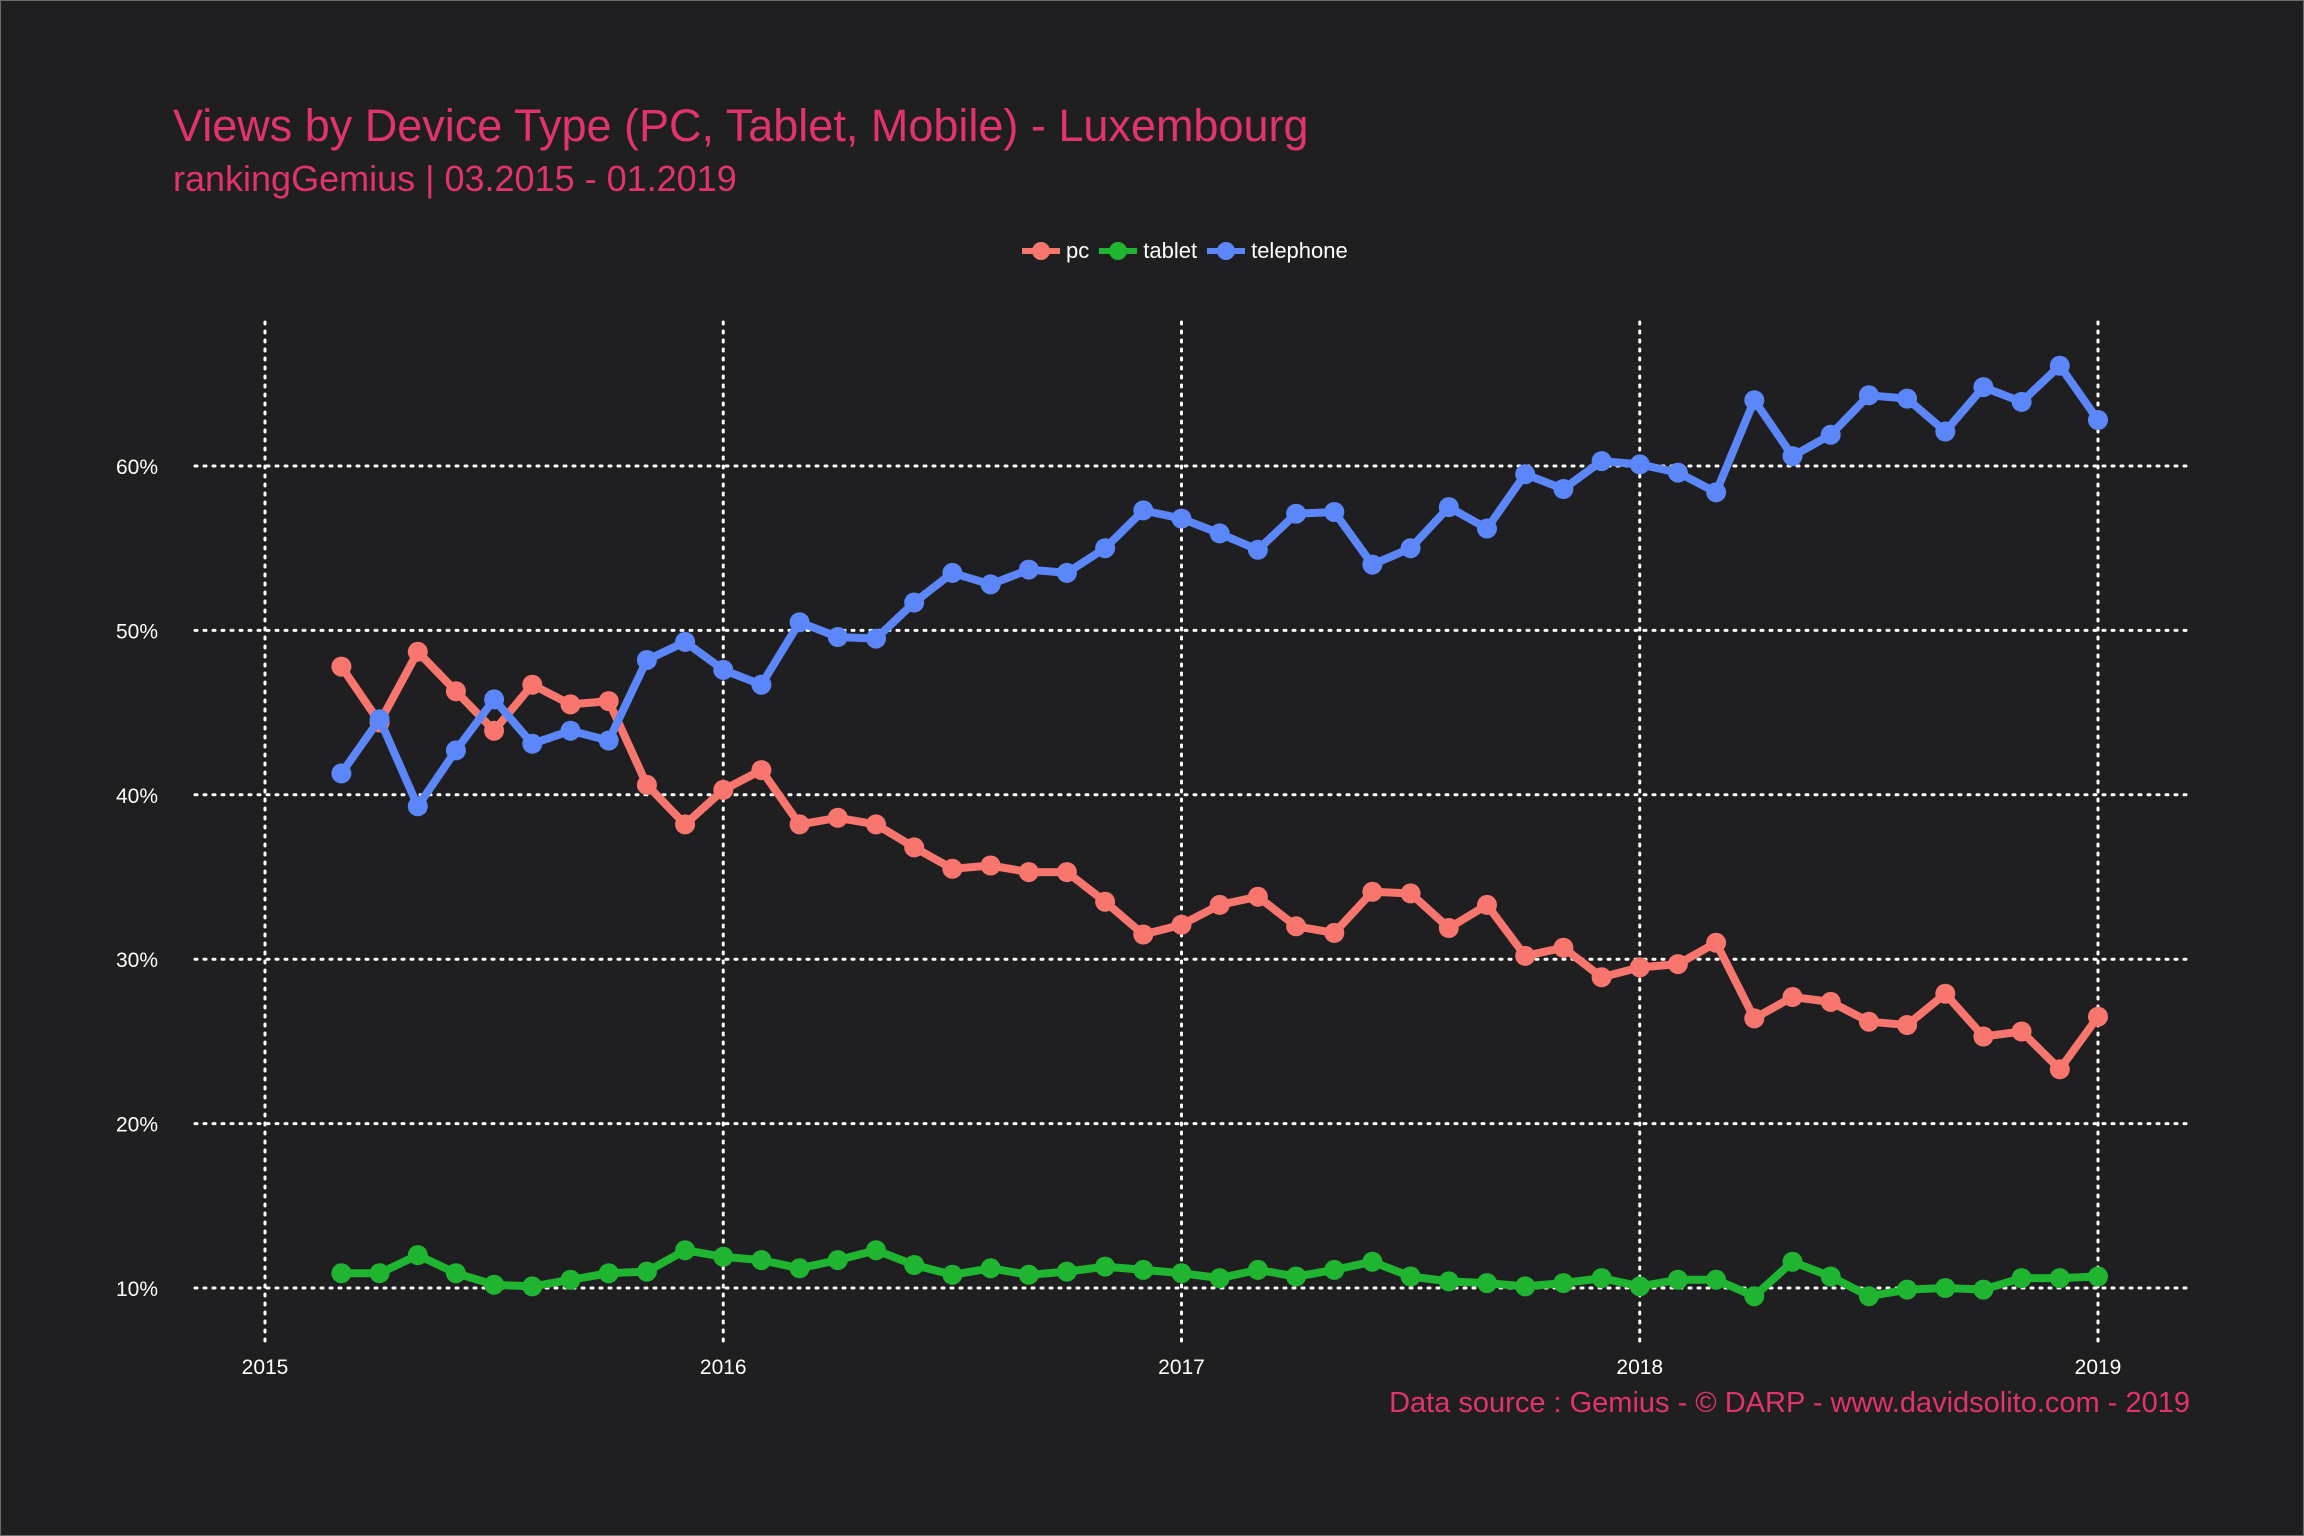 This screenshot has height=1536, width=2304. I want to click on legend-item-pc: pc, so click(1055, 251).